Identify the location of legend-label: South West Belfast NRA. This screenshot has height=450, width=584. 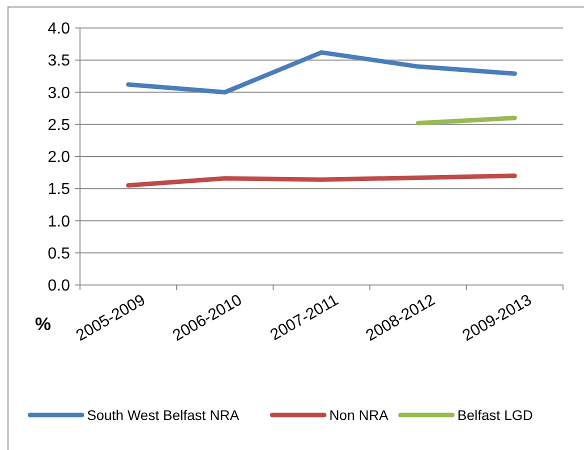
(163, 414).